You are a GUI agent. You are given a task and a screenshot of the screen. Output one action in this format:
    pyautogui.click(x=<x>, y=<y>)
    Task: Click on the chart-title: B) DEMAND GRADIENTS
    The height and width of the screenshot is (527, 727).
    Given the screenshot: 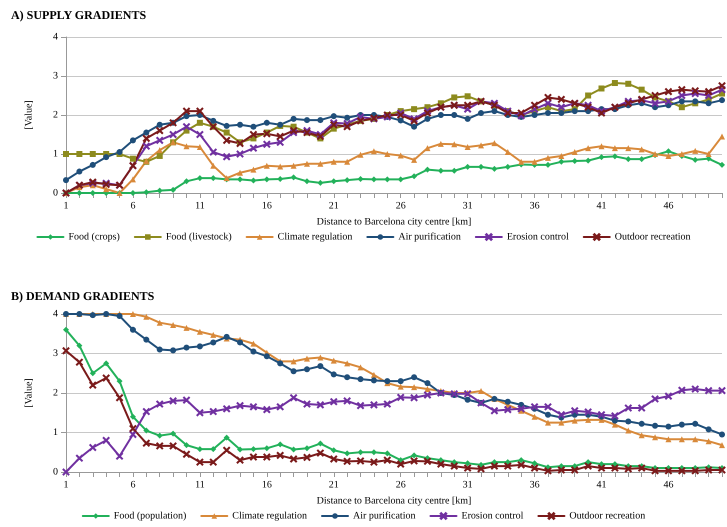 What is the action you would take?
    pyautogui.click(x=83, y=296)
    